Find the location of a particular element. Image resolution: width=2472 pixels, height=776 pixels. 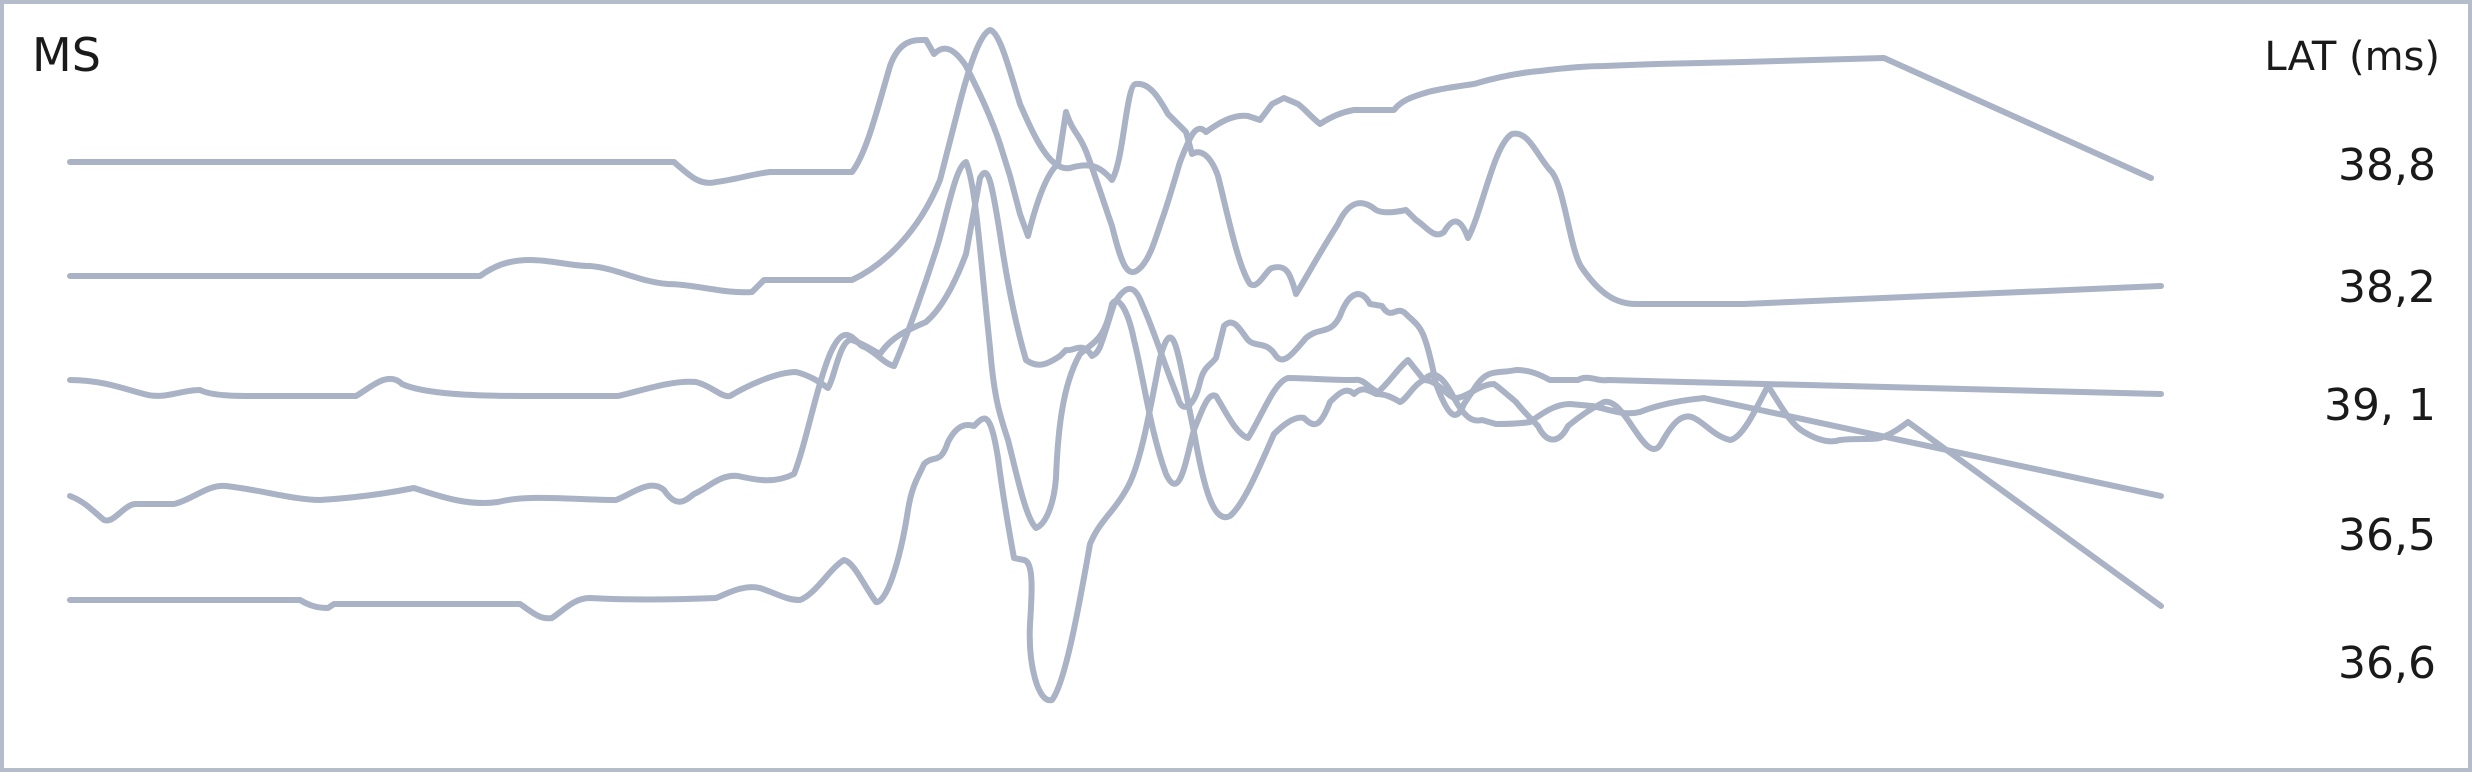

lat-column-header: LAT (ms) is located at coordinates (2352, 57).